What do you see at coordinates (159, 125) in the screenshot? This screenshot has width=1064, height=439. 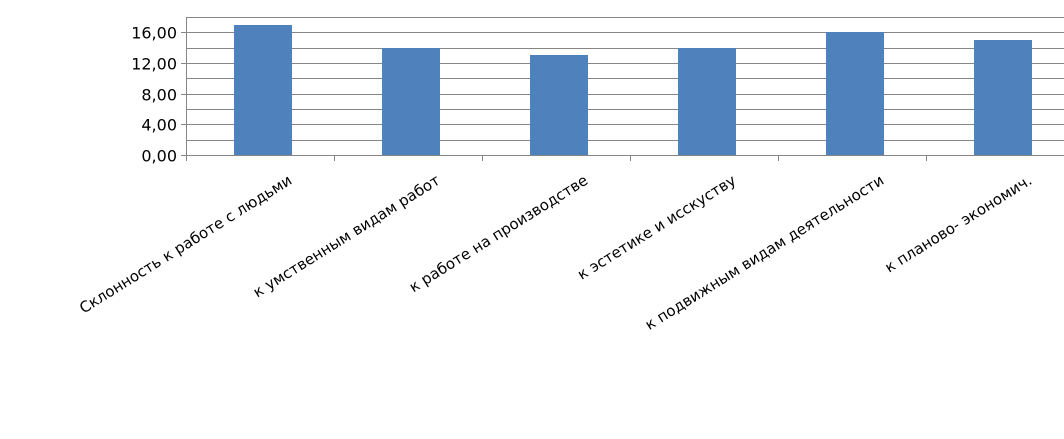 I see `y-tick-label: 4,00` at bounding box center [159, 125].